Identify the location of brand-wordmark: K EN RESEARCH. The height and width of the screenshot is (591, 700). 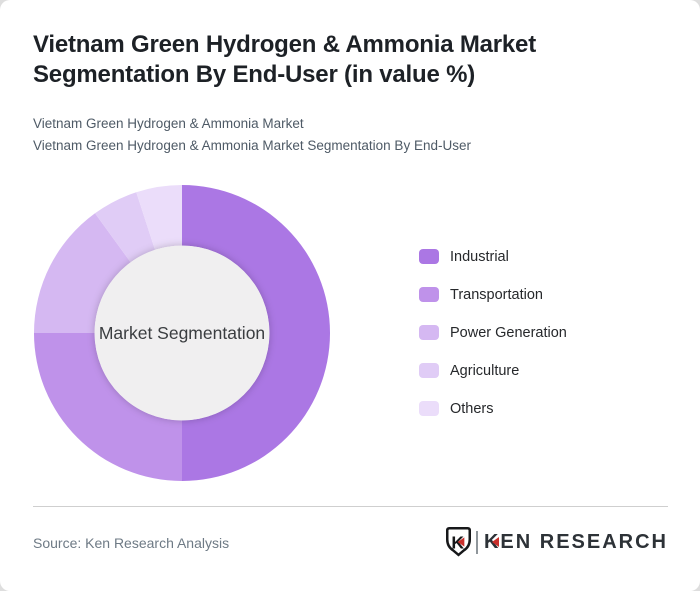
(576, 542).